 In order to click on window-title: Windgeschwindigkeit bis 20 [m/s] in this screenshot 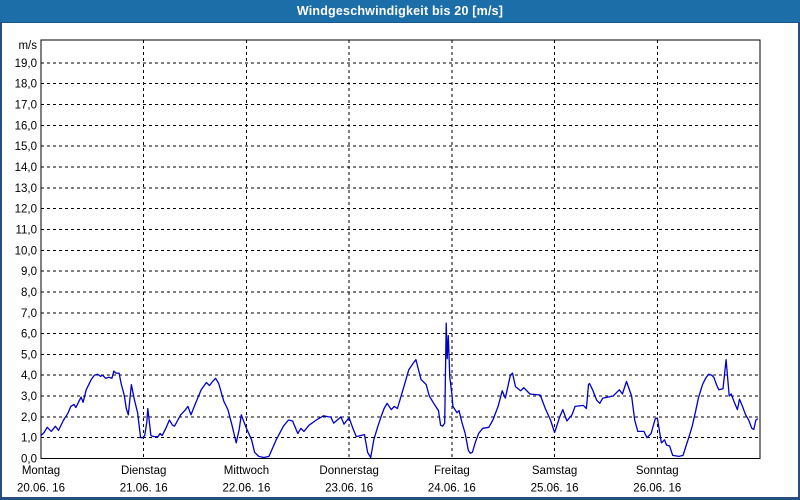, I will do `click(400, 11)`.